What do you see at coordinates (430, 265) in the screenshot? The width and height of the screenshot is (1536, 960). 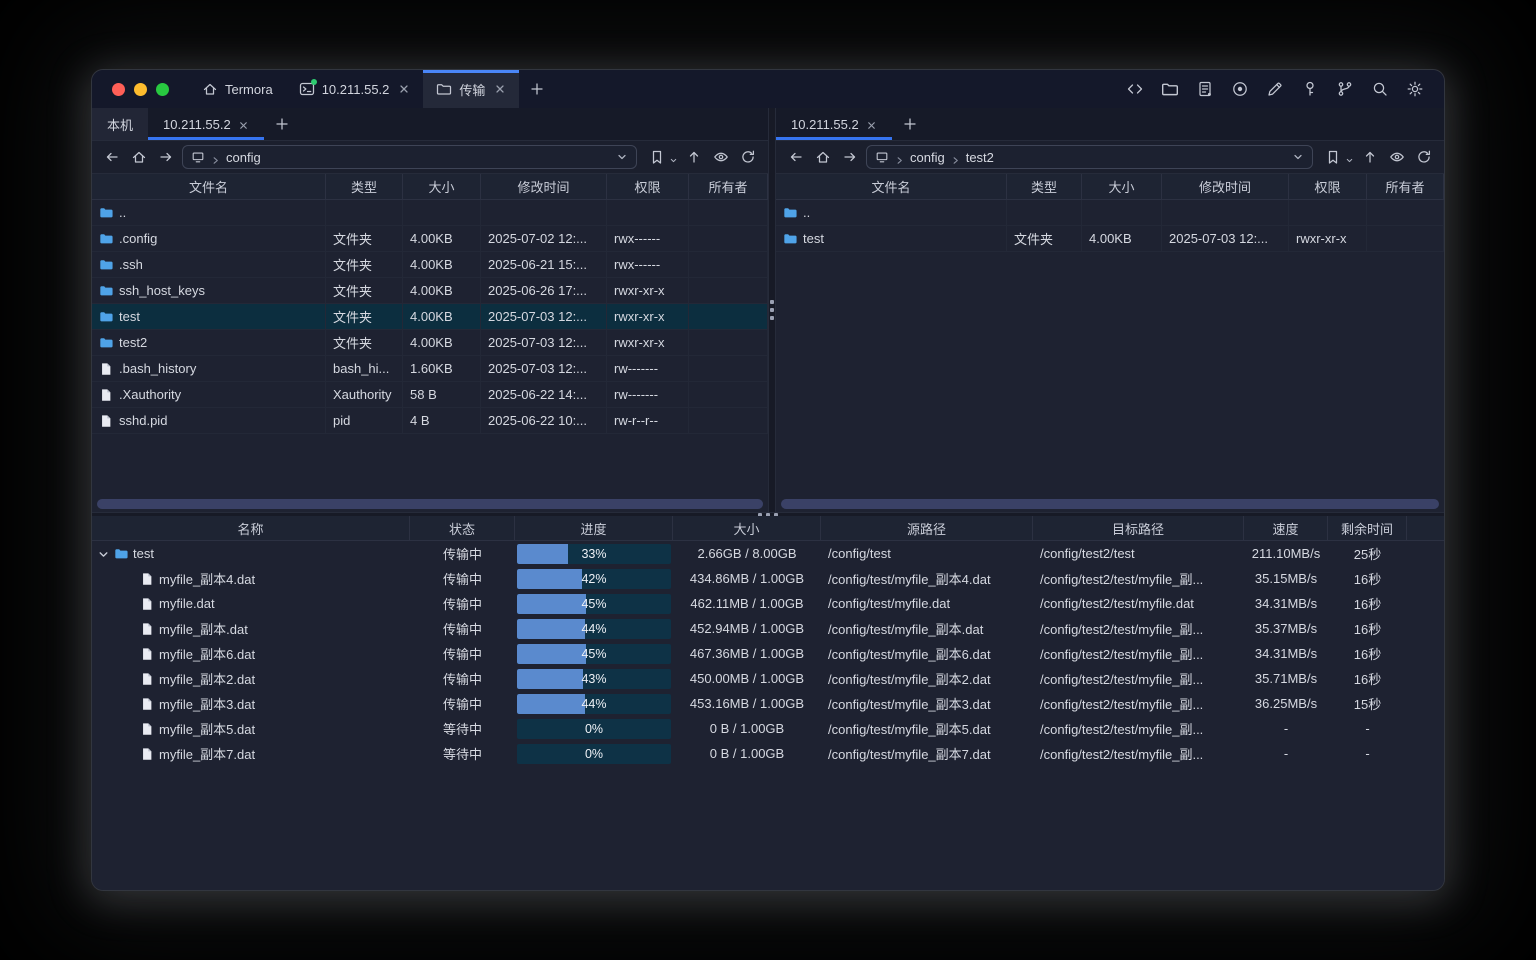 I see `file-row: .ssh 文件夹 4.00KB 2025-06-21 15:... rwx------` at bounding box center [430, 265].